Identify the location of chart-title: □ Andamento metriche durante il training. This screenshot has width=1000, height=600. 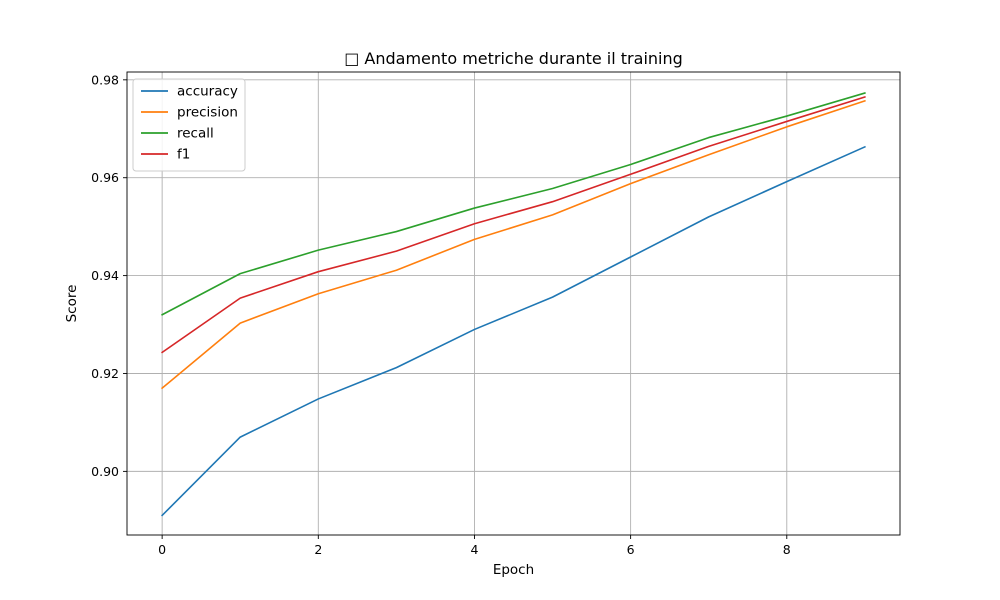
(513, 58).